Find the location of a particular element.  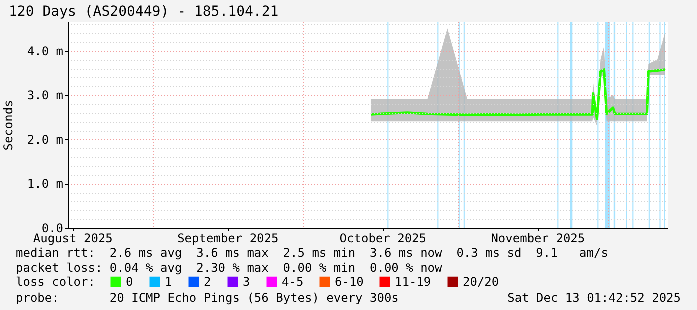

y-tick-label: 3.0 m is located at coordinates (45, 95).